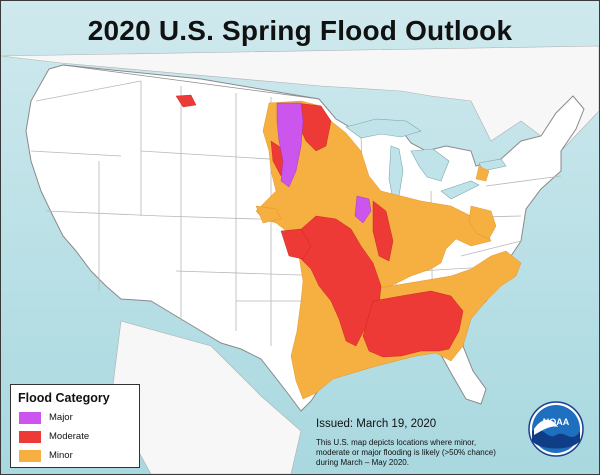  I want to click on canada-border, so click(191, 82).